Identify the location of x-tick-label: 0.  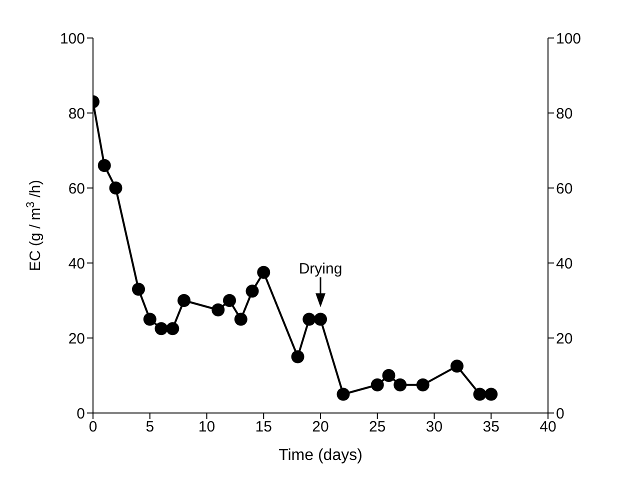
(93, 427).